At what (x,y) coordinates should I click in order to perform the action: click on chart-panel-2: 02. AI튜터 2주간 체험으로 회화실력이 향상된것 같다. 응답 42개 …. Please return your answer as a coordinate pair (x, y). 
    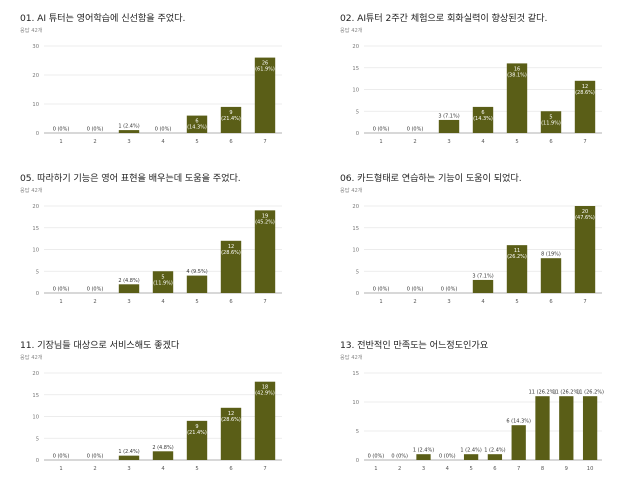
    Looking at the image, I should click on (485, 86).